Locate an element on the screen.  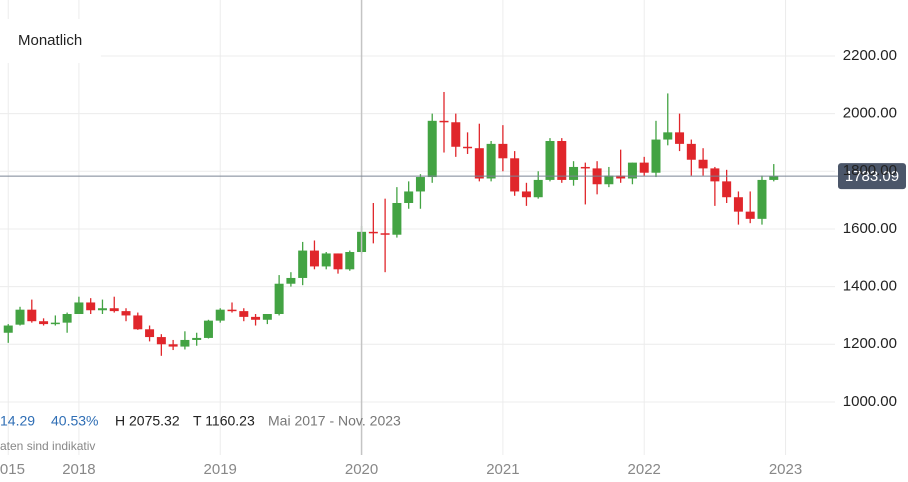
y-tick-label: 1000.00 is located at coordinates (870, 401).